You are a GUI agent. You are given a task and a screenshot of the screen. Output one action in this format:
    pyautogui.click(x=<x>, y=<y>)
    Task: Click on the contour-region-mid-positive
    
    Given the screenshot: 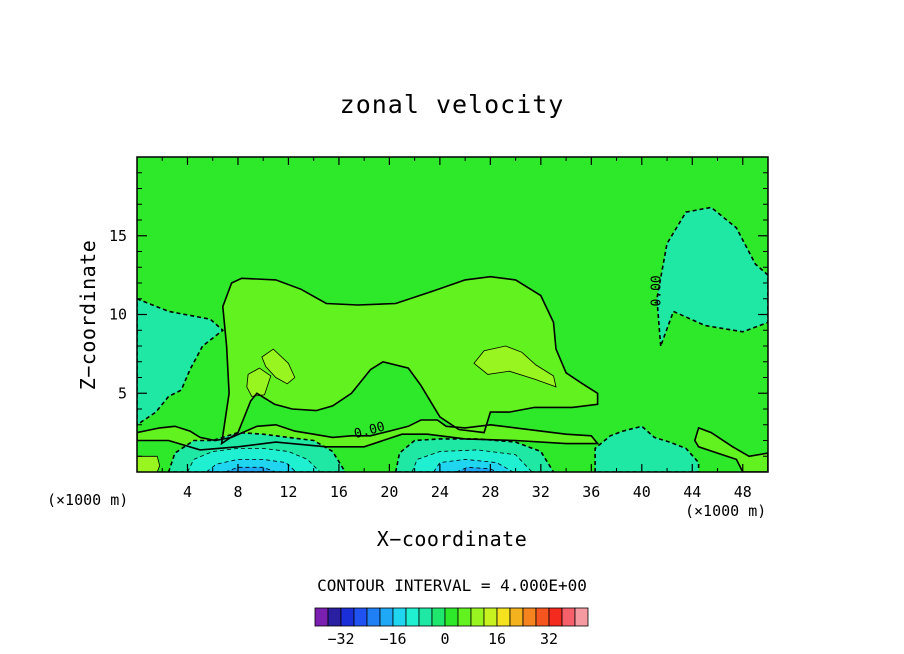 What is the action you would take?
    pyautogui.click(x=409, y=360)
    